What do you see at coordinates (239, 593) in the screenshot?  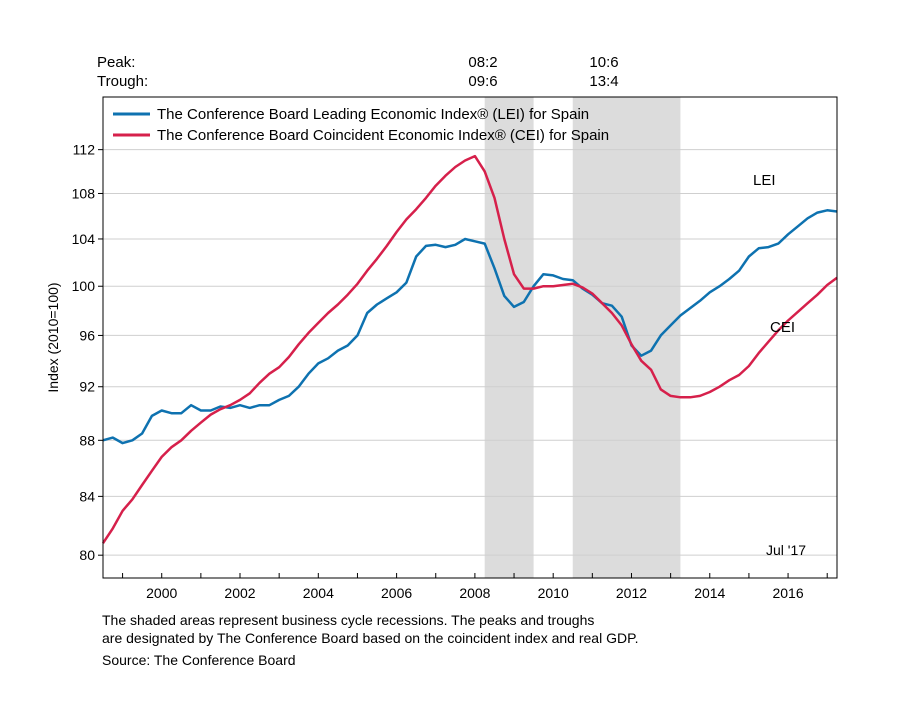 I see `x-tick-label-2002: 2002` at bounding box center [239, 593].